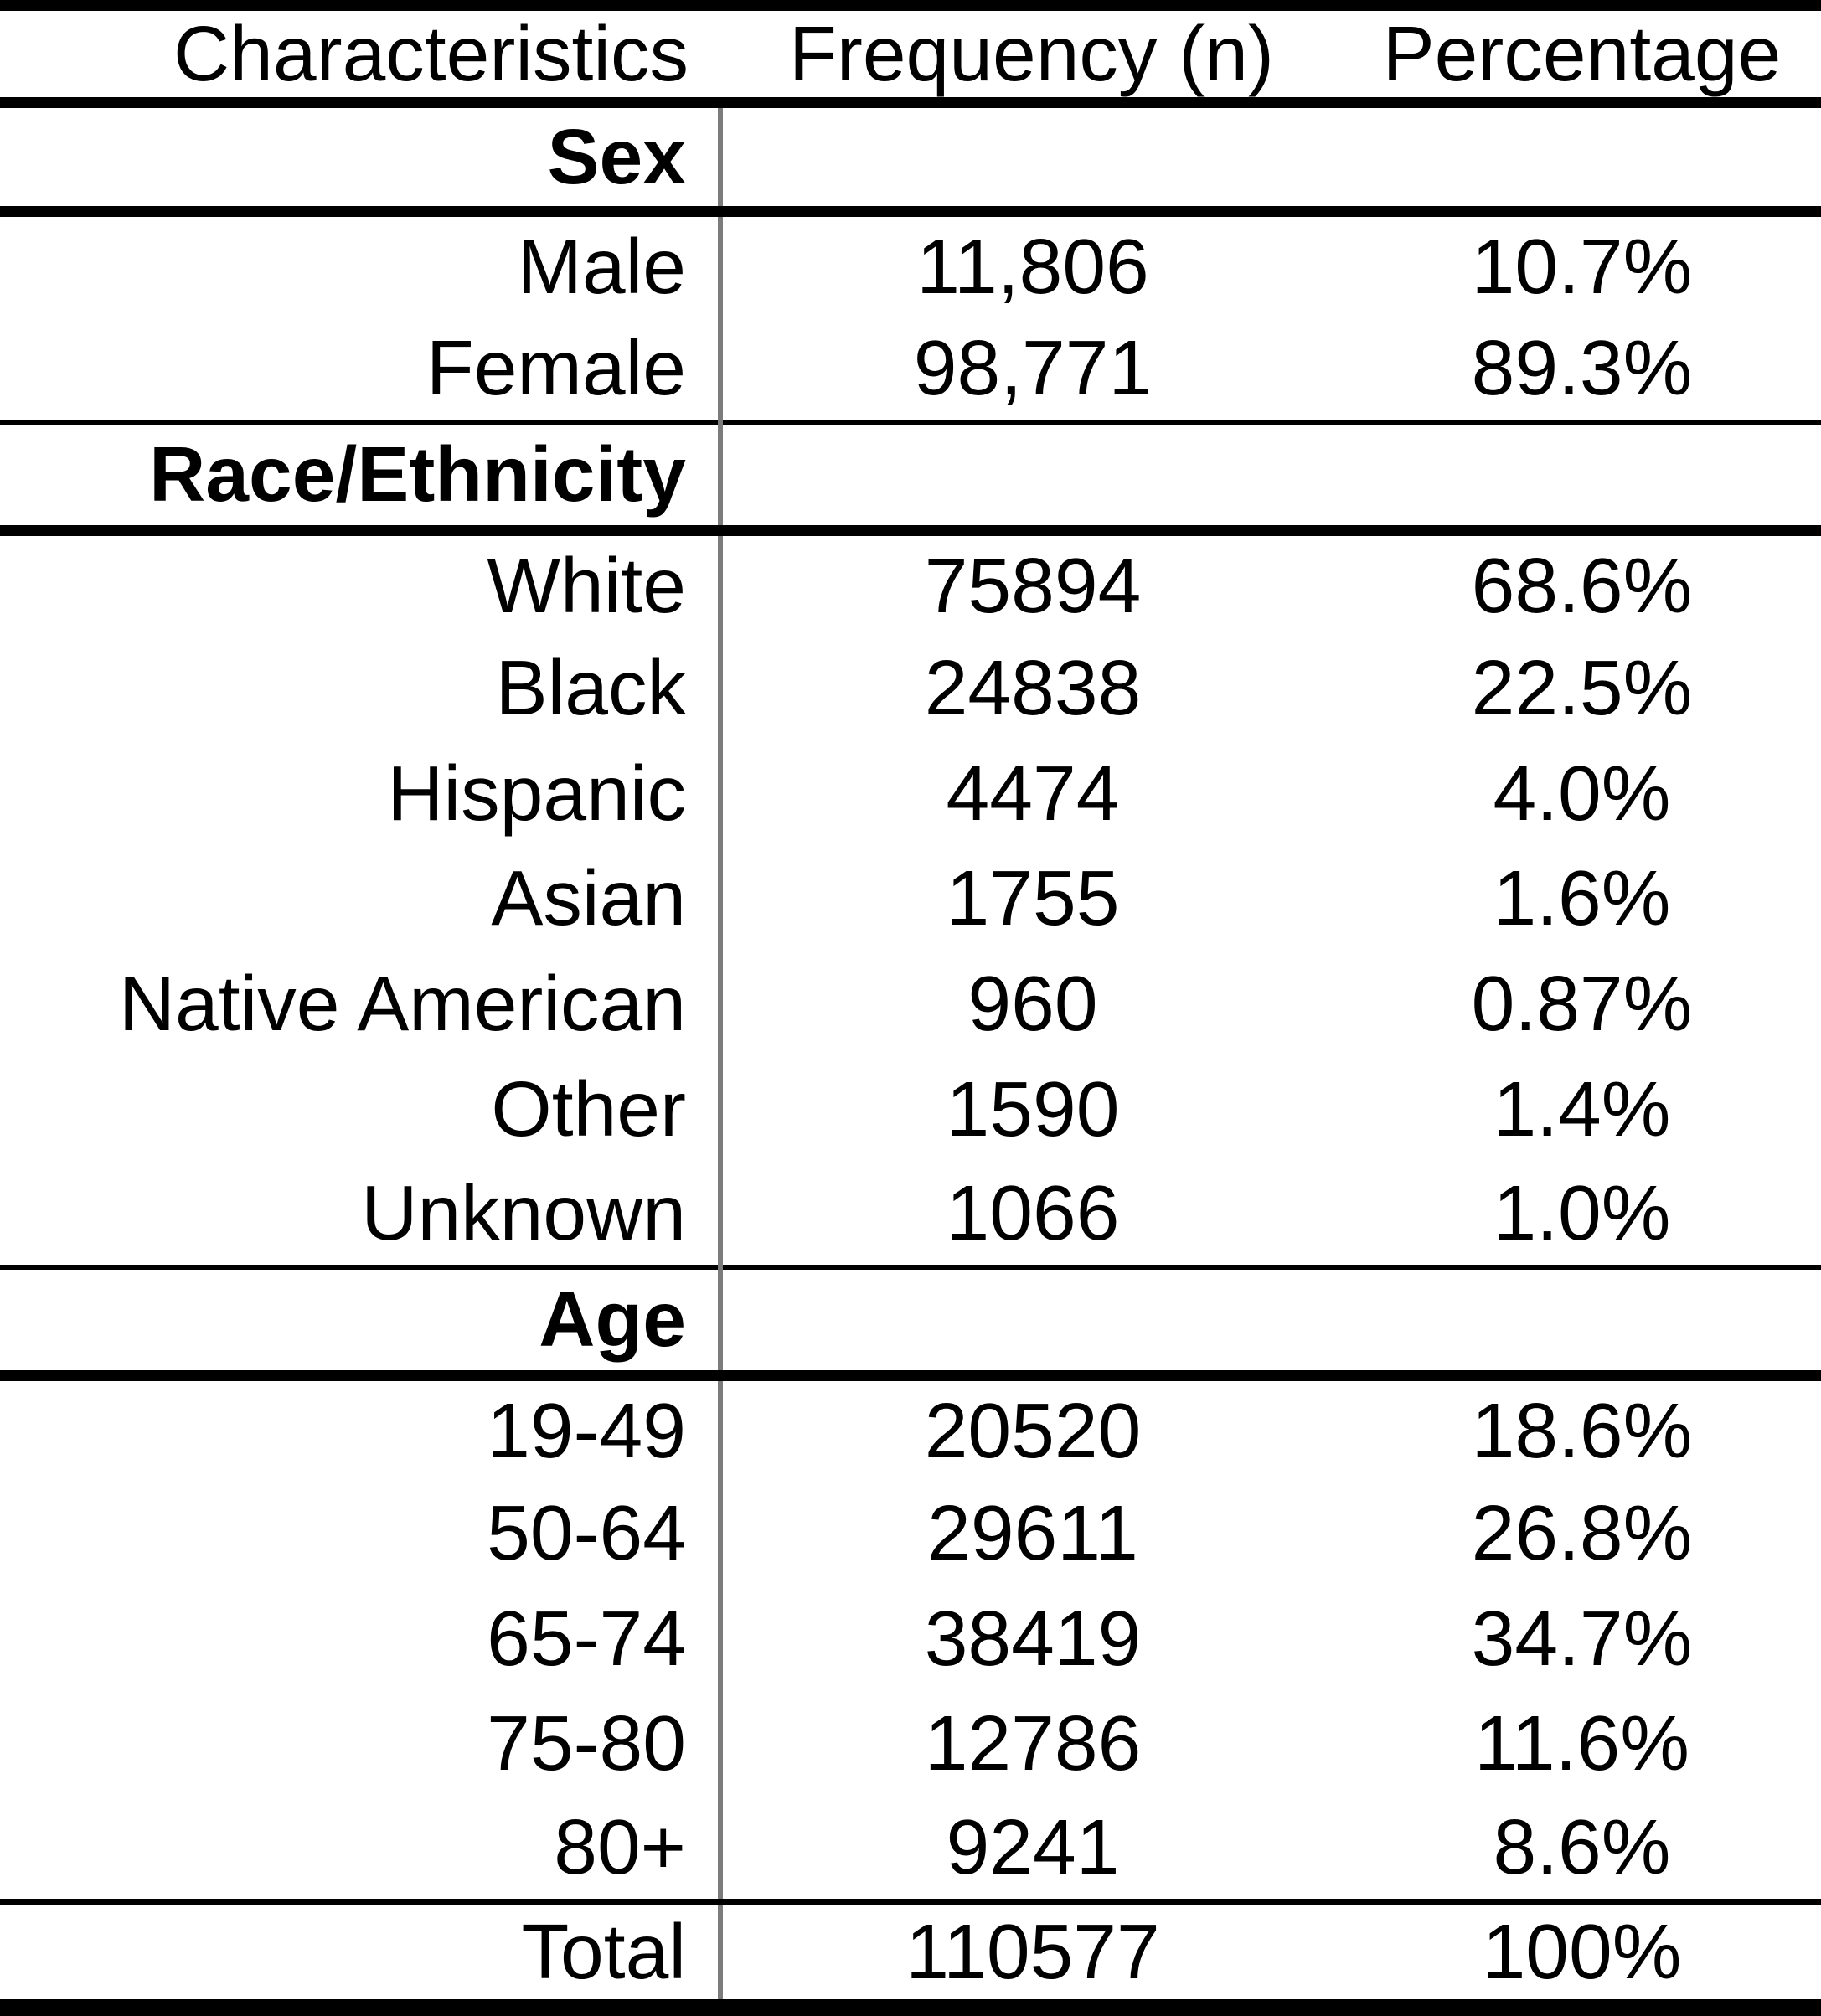 The image size is (1821, 2016). I want to click on table-header-row: Characteristics Frequency (n) Percentage, so click(910, 55).